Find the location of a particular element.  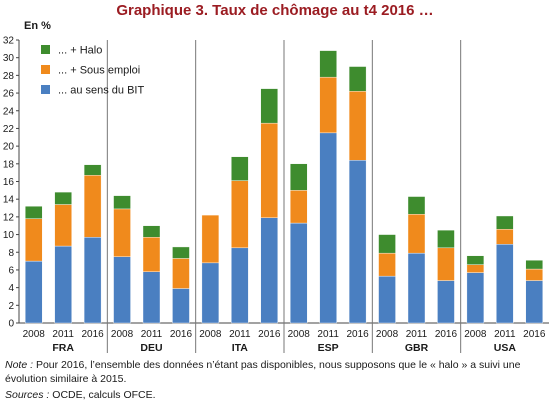

y-axis-label: En % is located at coordinates (37, 26).